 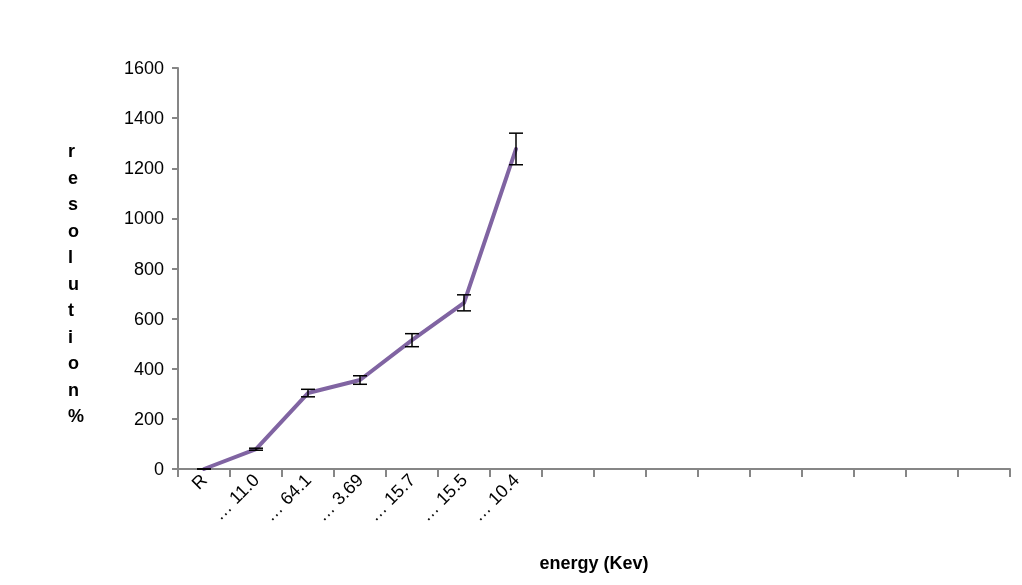 What do you see at coordinates (594, 563) in the screenshot?
I see `x-axis-title: energy (Kev)` at bounding box center [594, 563].